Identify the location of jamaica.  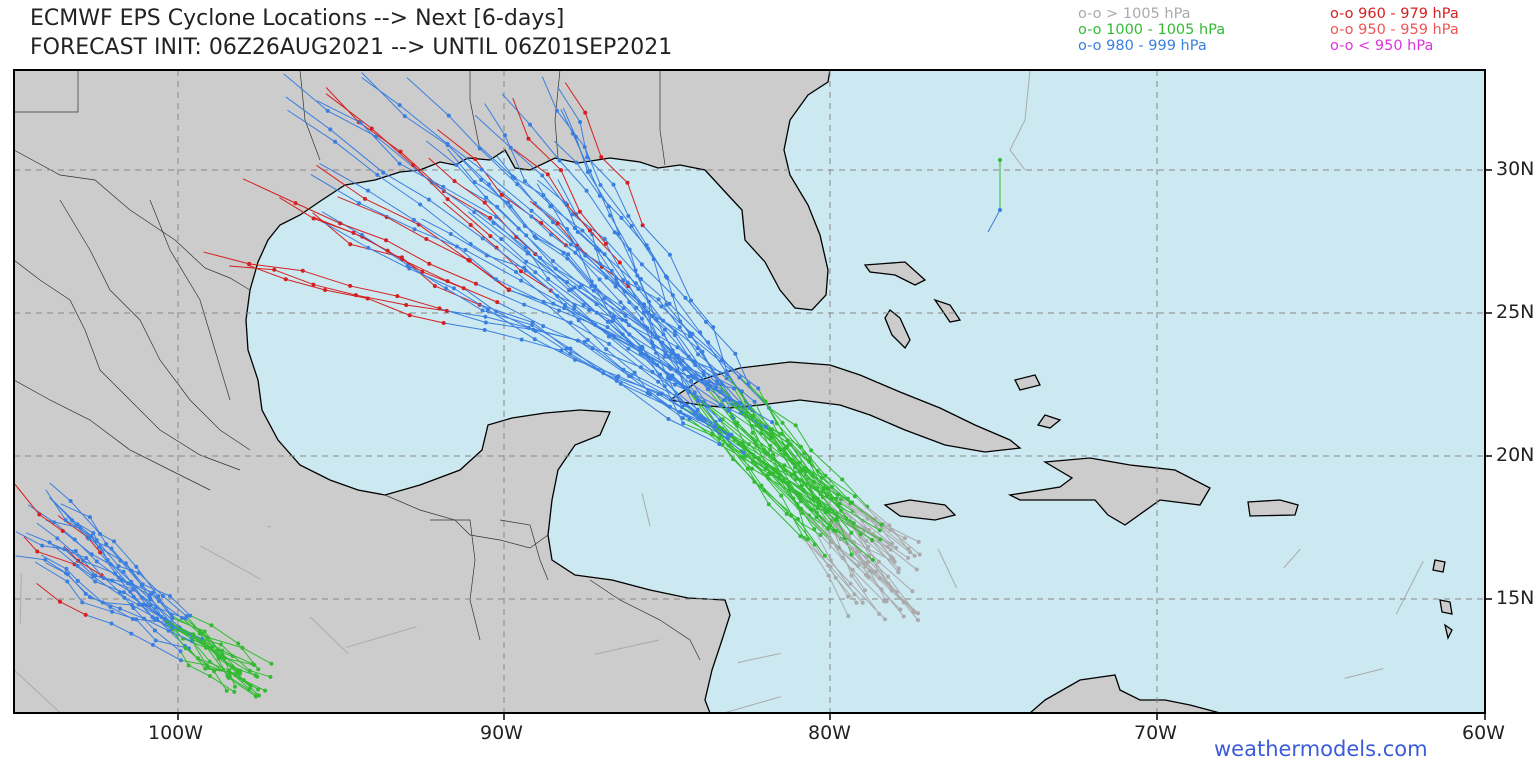
(920, 510).